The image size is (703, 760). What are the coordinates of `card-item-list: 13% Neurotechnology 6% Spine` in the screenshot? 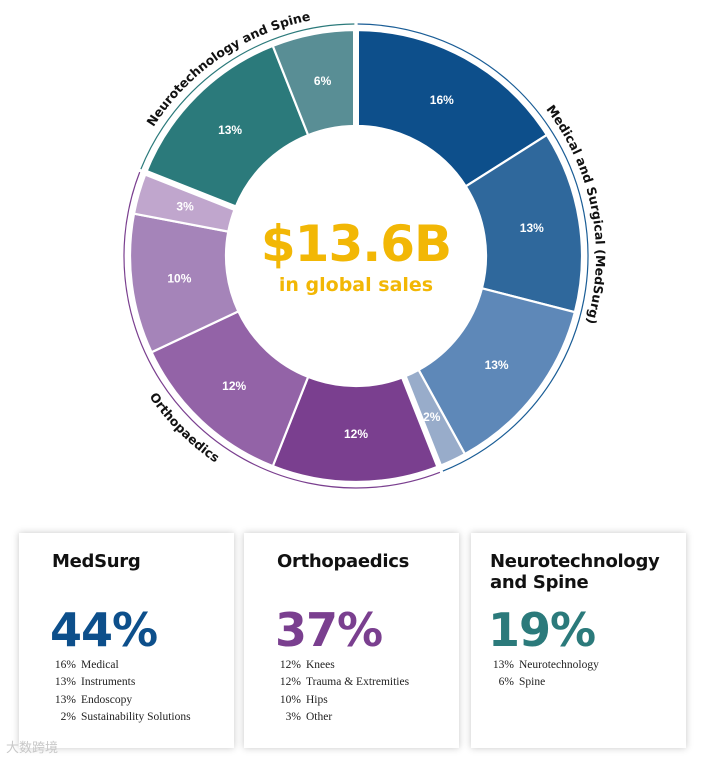 It's located at (544, 674).